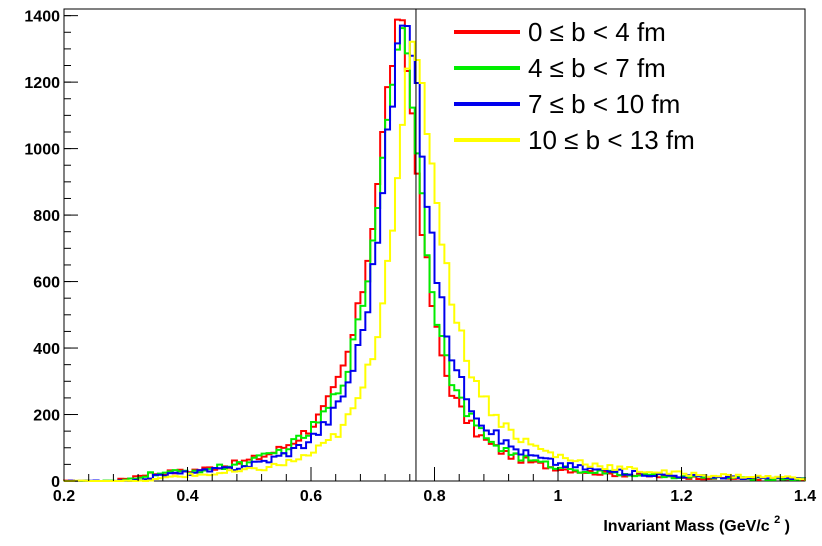 The width and height of the screenshot is (822, 546). I want to click on x-tick-label: 0.6, so click(311, 496).